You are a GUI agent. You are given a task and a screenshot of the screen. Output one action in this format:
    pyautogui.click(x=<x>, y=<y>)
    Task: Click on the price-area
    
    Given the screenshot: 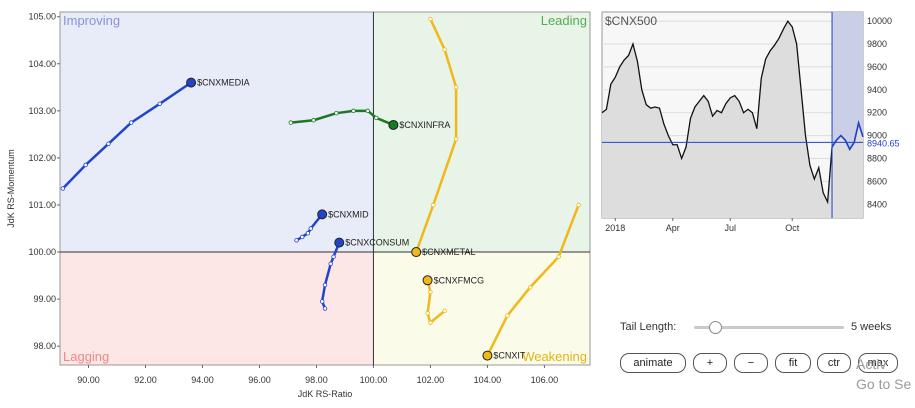 What is the action you would take?
    pyautogui.click(x=732, y=120)
    